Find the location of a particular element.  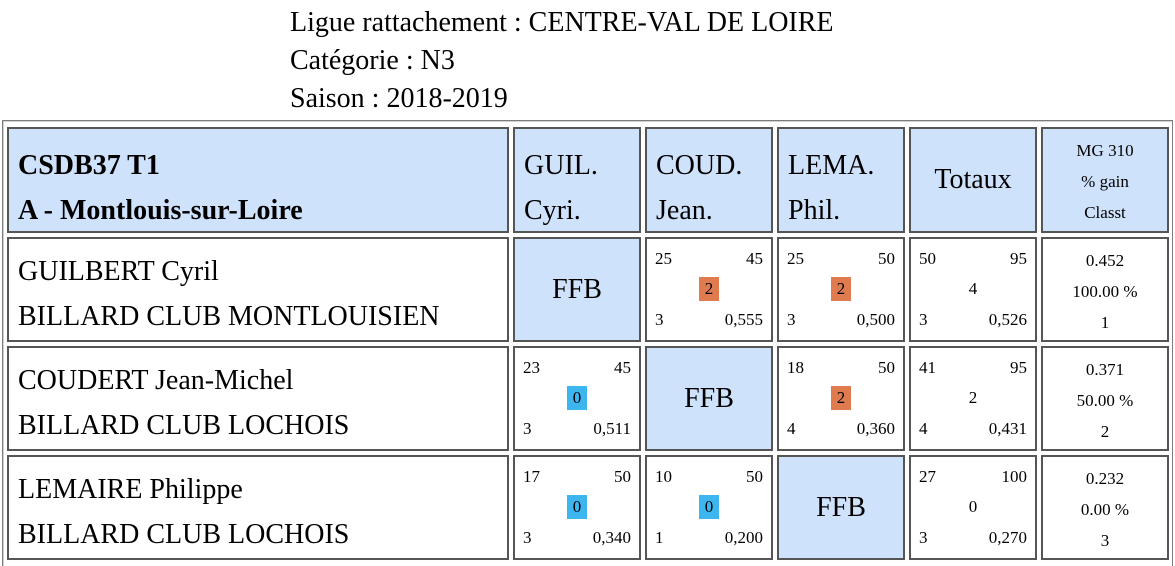

classt-value: 2 is located at coordinates (1105, 431).